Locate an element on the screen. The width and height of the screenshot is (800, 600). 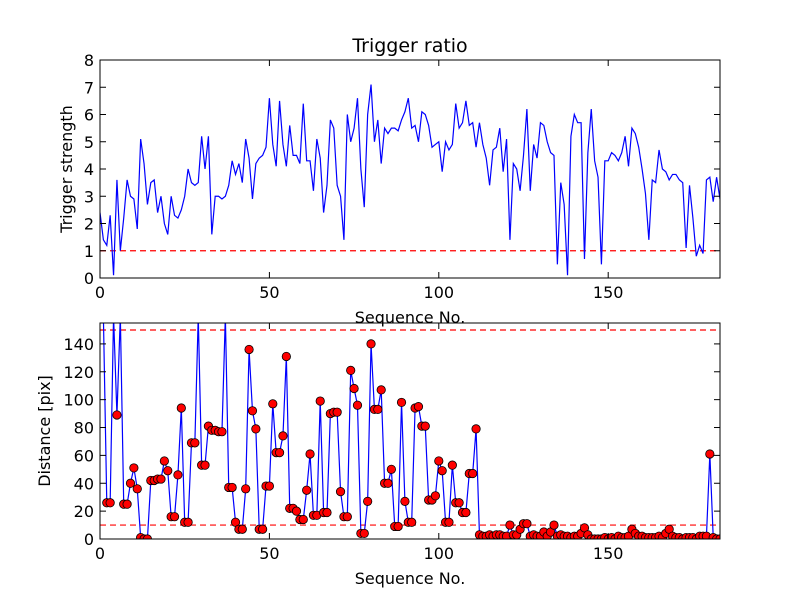
y-tick-label-5: 5 is located at coordinates (89, 142).